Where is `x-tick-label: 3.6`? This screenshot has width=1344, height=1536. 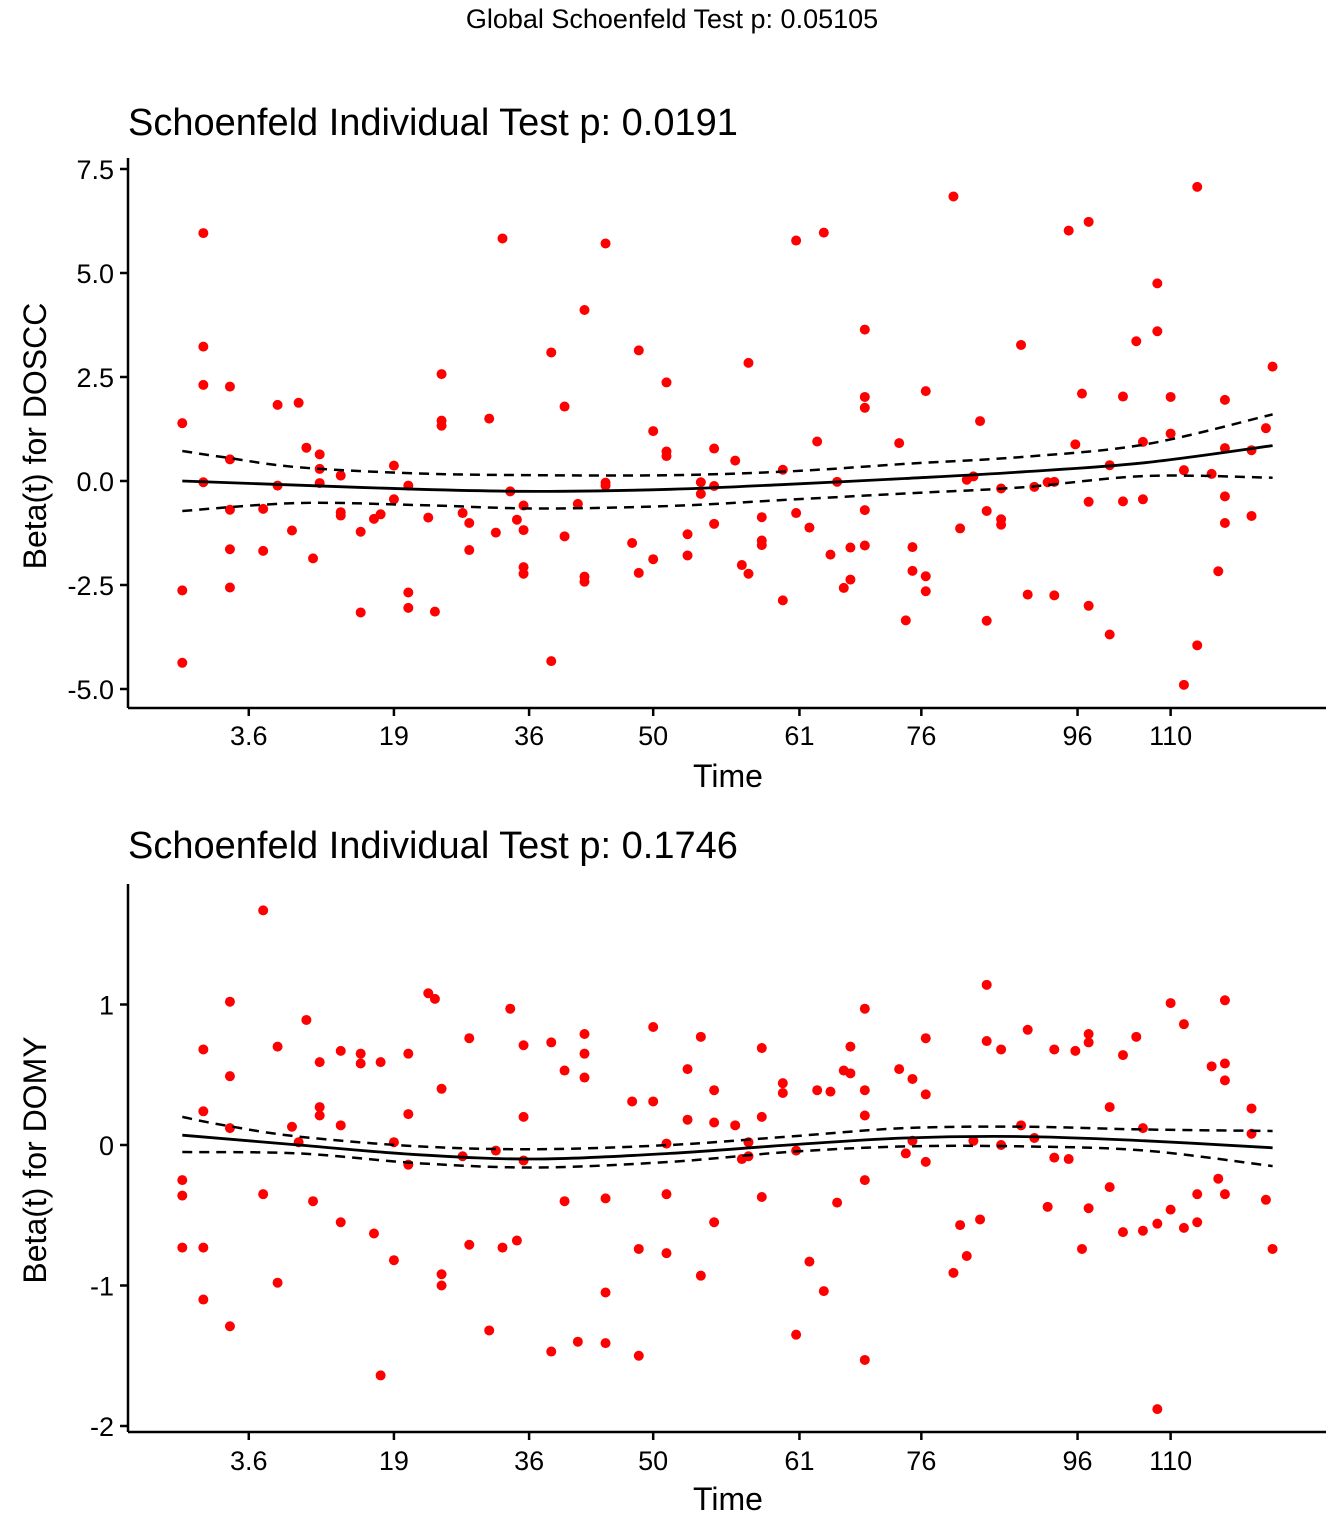 x-tick-label: 3.6 is located at coordinates (249, 1461).